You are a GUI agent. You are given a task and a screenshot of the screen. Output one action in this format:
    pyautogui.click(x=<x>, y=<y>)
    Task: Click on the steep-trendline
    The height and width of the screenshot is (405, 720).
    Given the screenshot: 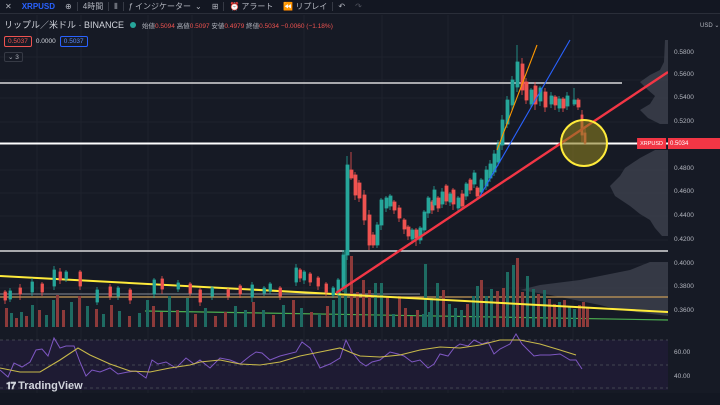 What is the action you would take?
    pyautogui.click(x=517, y=97)
    